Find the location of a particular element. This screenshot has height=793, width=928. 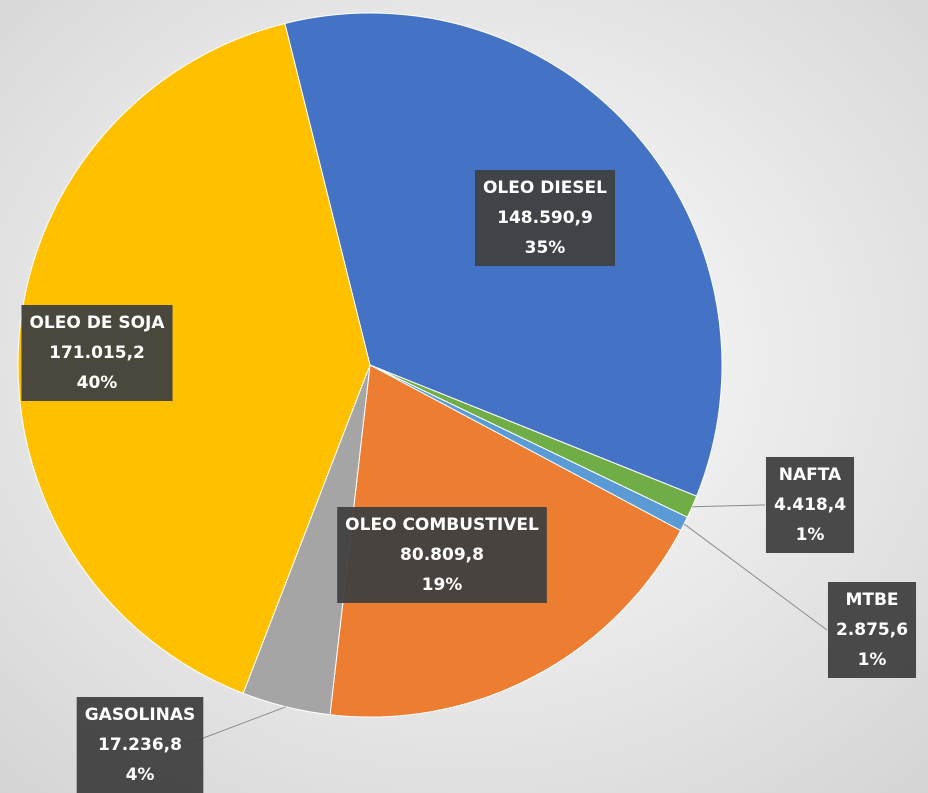

label-text: OLEO COMBUSTIVEL is located at coordinates (442, 525).